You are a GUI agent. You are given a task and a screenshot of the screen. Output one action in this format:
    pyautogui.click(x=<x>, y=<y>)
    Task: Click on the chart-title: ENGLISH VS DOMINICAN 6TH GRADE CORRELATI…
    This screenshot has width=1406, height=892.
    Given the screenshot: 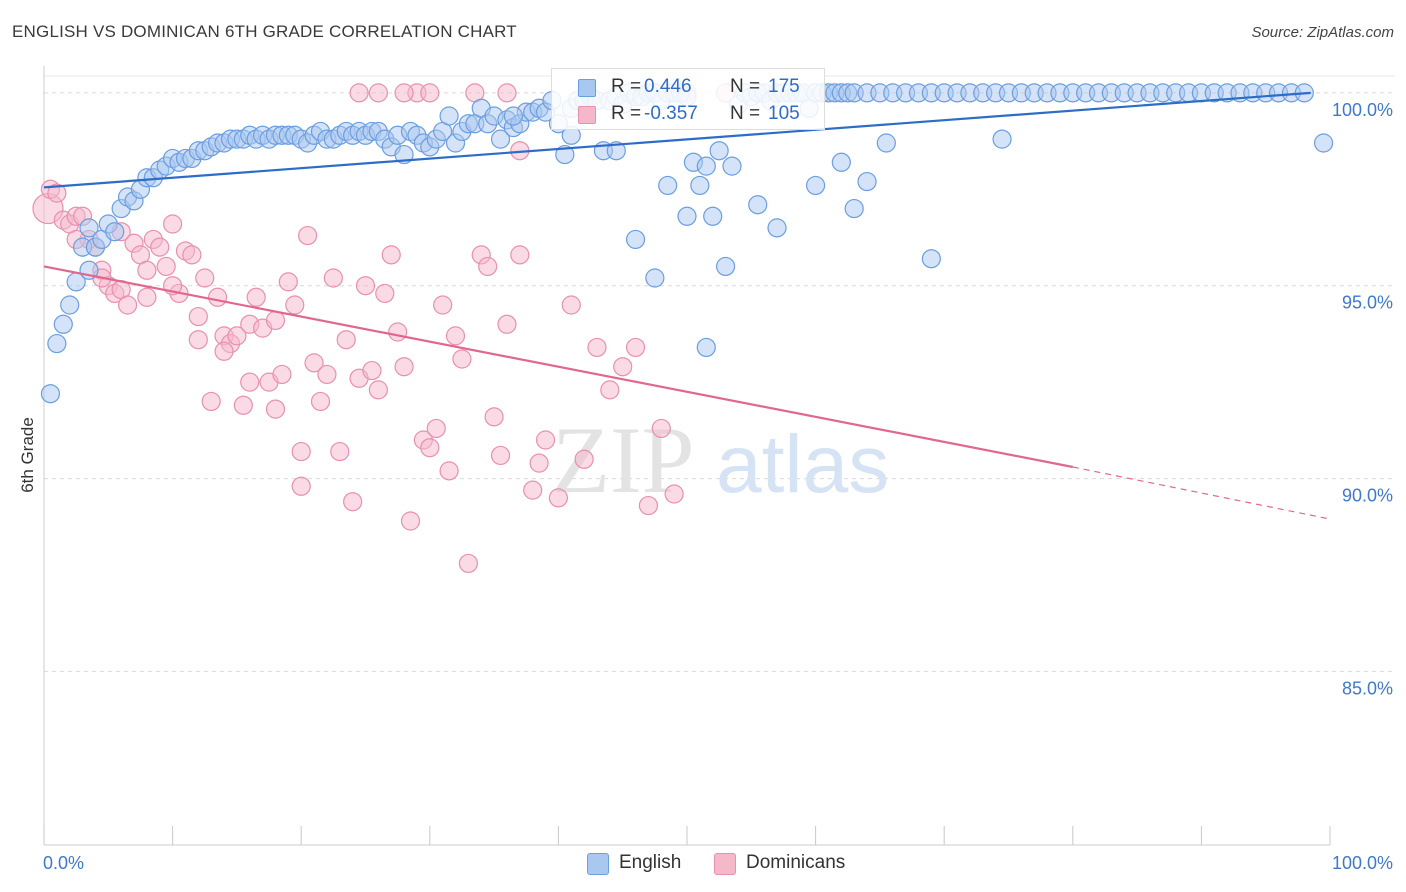 What is the action you would take?
    pyautogui.click(x=264, y=31)
    